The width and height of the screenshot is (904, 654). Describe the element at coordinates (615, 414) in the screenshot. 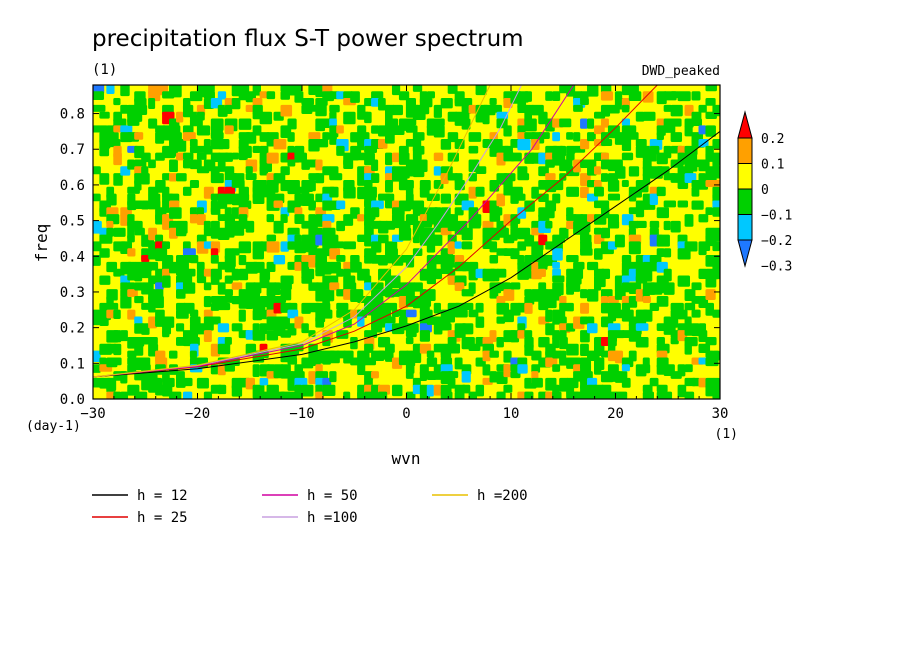

I see `x-tick-label: 20` at that location.